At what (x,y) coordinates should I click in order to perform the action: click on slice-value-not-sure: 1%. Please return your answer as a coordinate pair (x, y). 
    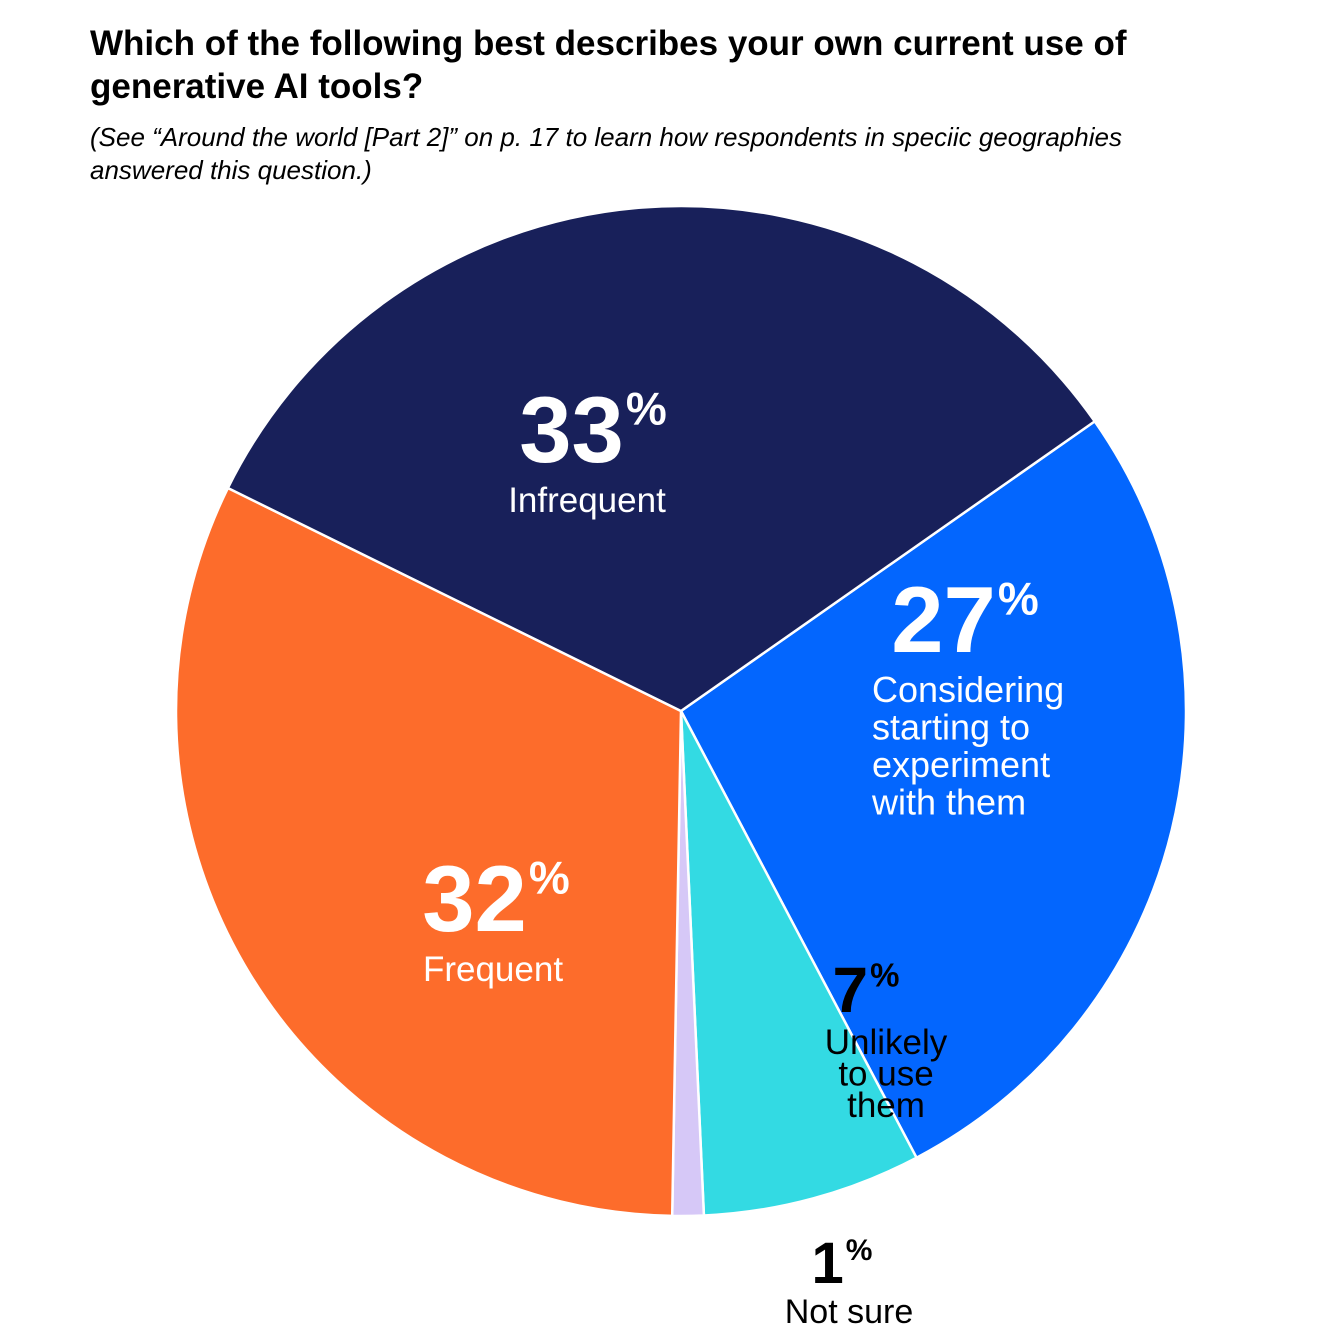
    Looking at the image, I should click on (842, 1263).